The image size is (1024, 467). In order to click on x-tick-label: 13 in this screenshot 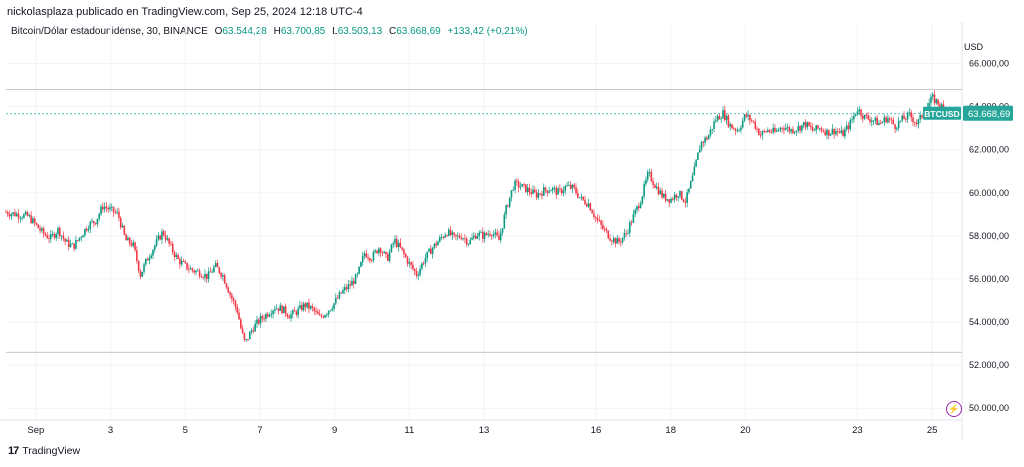, I will do `click(484, 430)`.